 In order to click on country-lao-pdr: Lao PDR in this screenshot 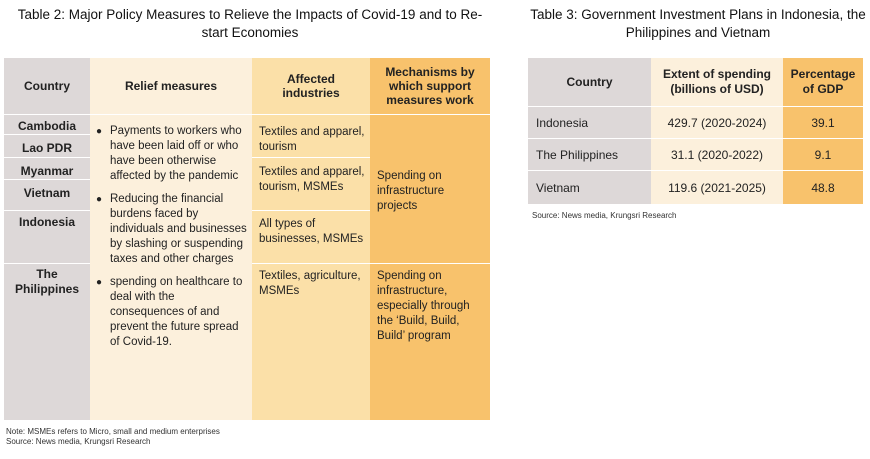, I will do `click(46, 148)`.